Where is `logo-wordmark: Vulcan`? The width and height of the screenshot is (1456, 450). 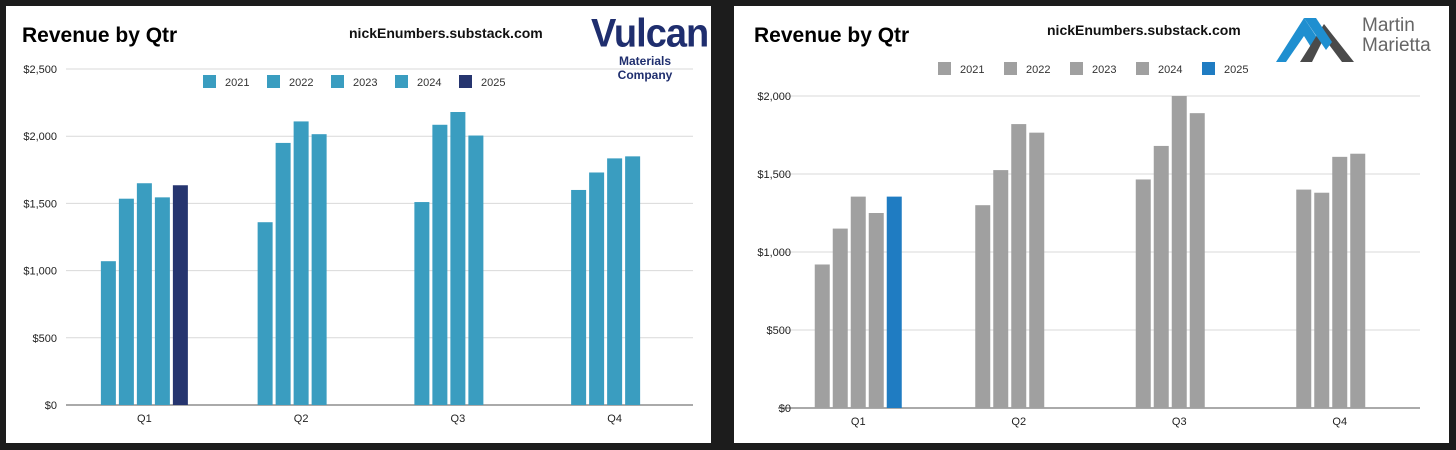 logo-wordmark: Vulcan is located at coordinates (650, 34).